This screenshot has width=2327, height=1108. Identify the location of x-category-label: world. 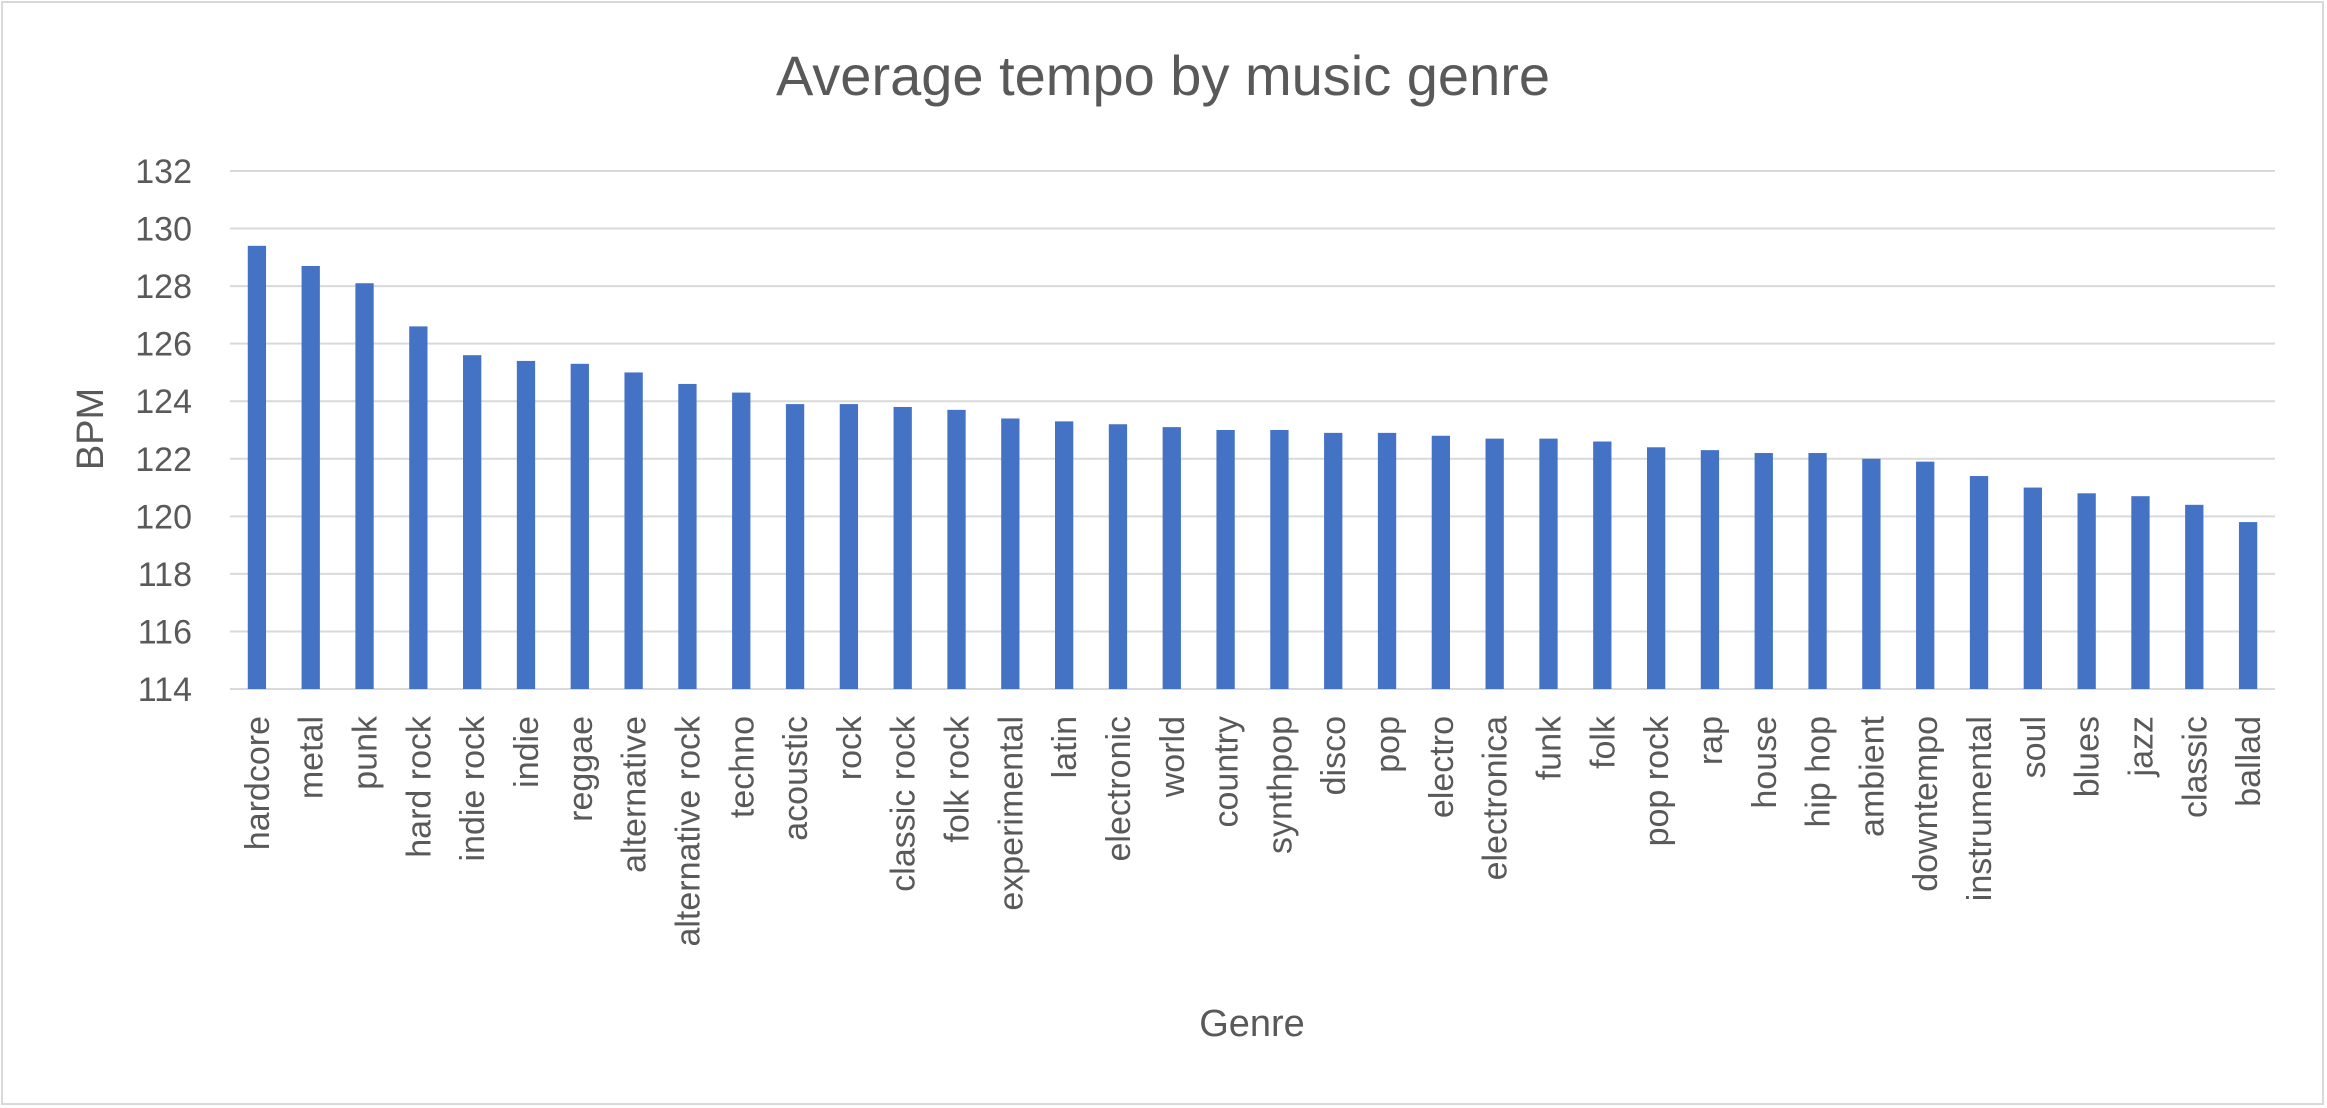
(1173, 757).